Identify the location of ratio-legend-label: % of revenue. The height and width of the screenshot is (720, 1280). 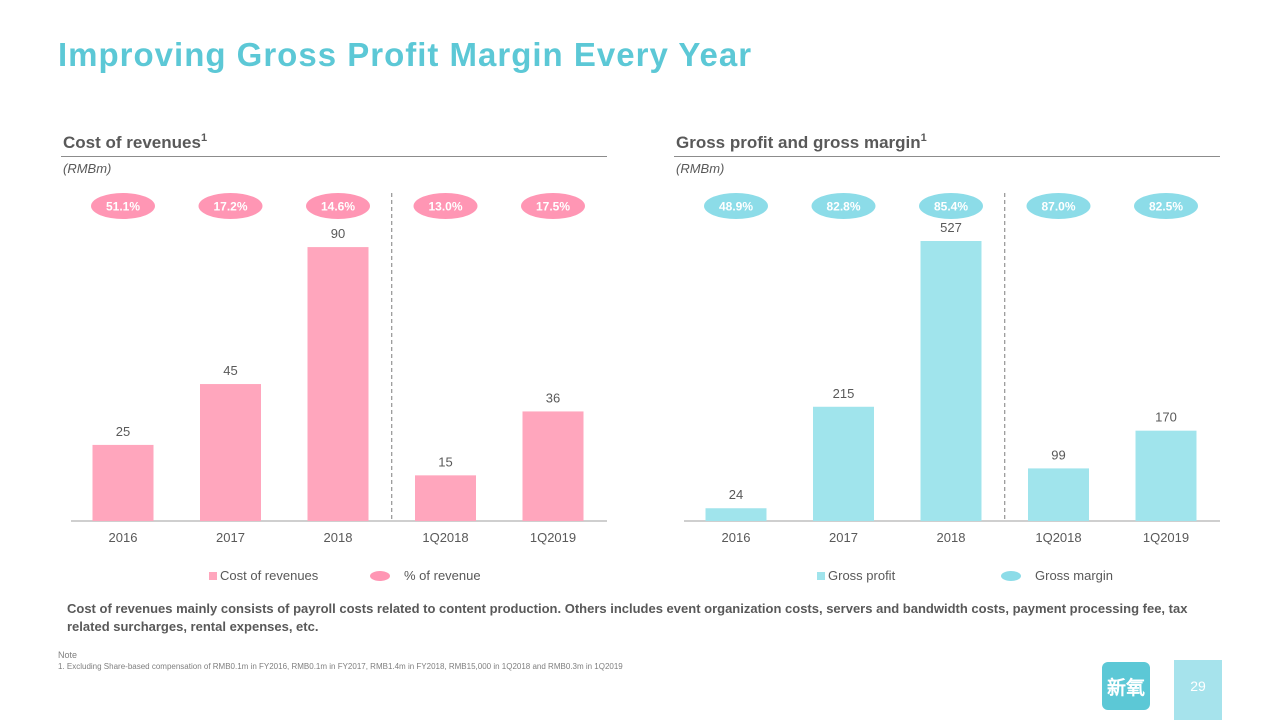
(442, 575).